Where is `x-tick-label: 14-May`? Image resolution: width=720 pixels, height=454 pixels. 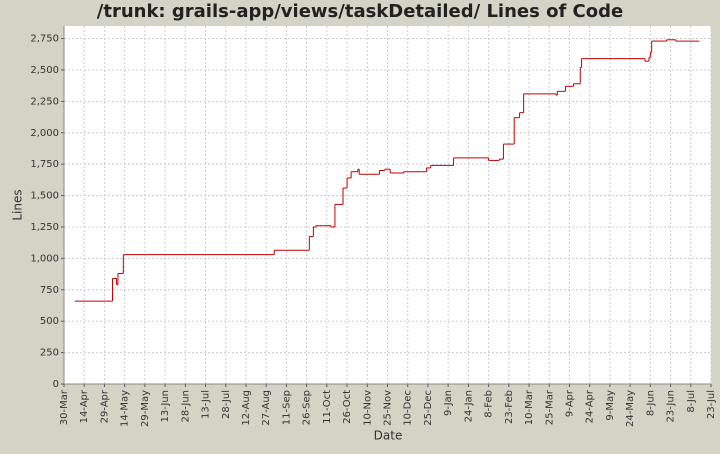 x-tick-label: 14-May is located at coordinates (125, 408).